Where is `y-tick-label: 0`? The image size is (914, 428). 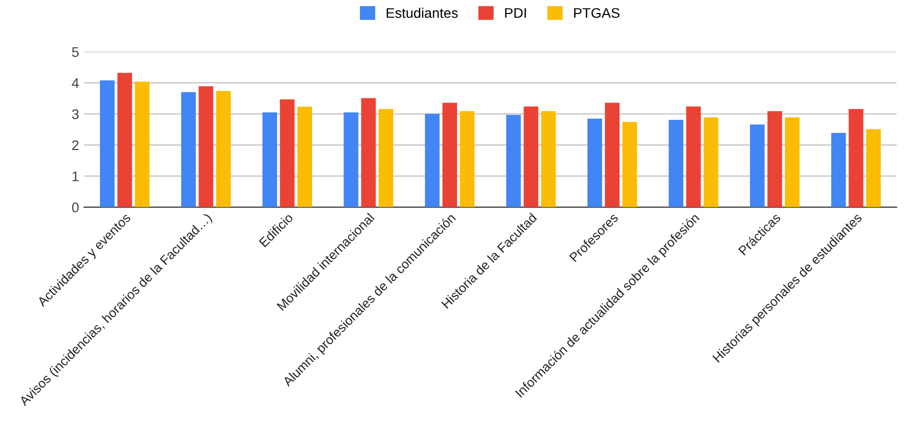 y-tick-label: 0 is located at coordinates (75, 207).